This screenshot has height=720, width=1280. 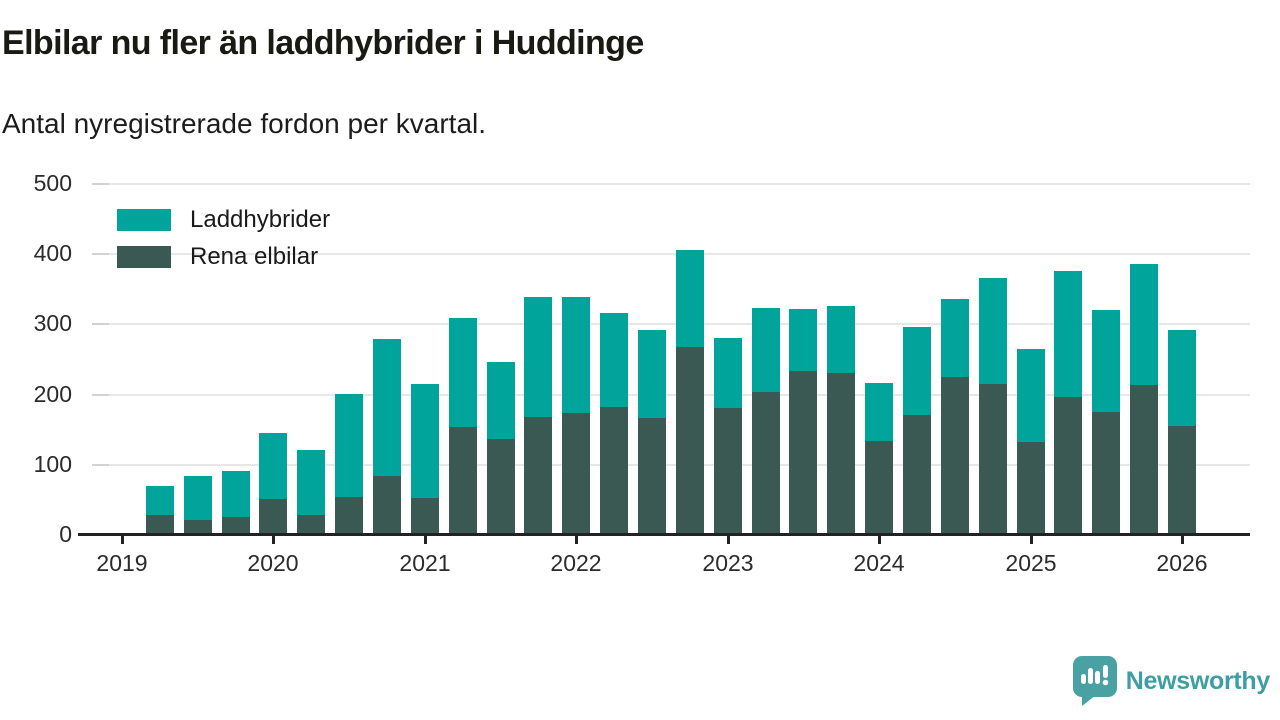 I want to click on x-axis-line, so click(x=664, y=534).